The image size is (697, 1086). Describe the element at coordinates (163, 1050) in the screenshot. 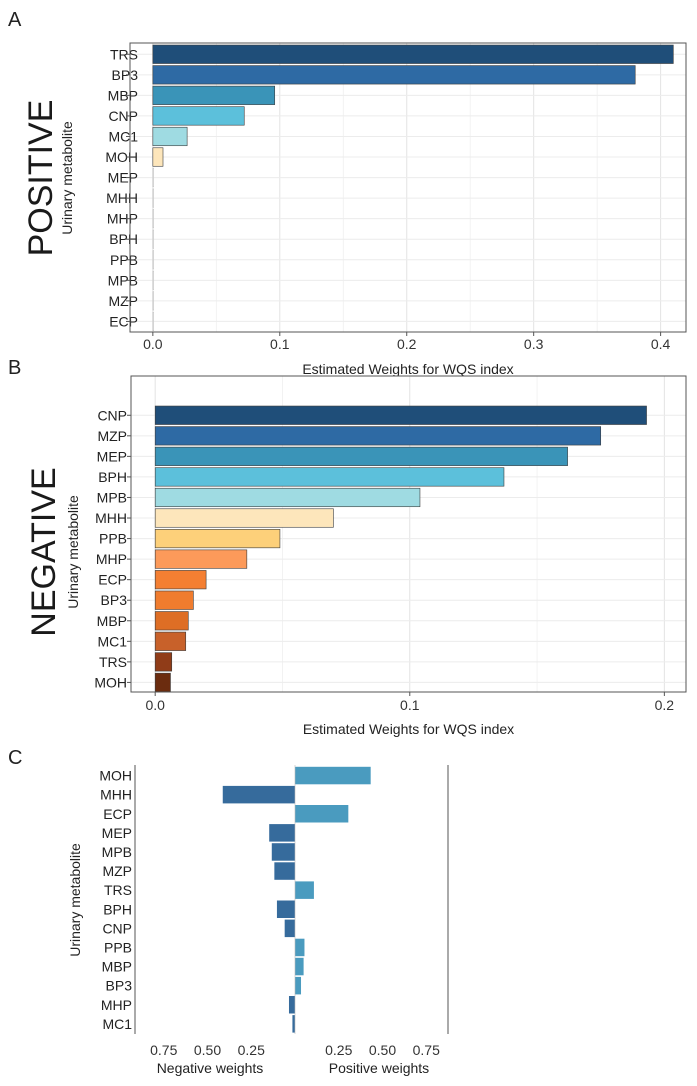

I see `negative-tick-label: 0.75` at that location.